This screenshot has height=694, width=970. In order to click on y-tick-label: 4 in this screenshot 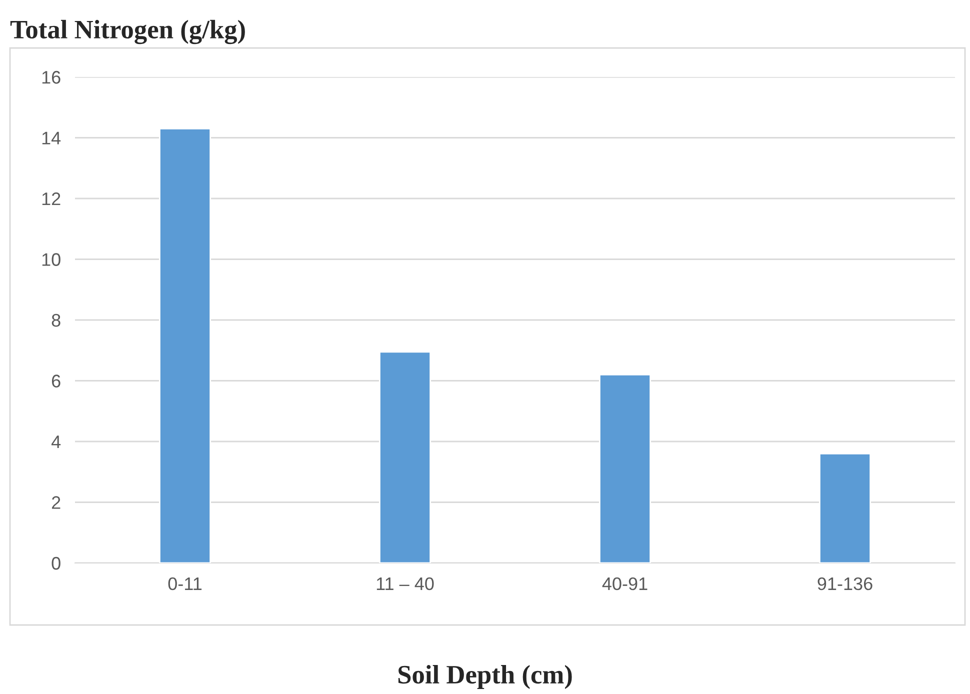, I will do `click(56, 442)`.